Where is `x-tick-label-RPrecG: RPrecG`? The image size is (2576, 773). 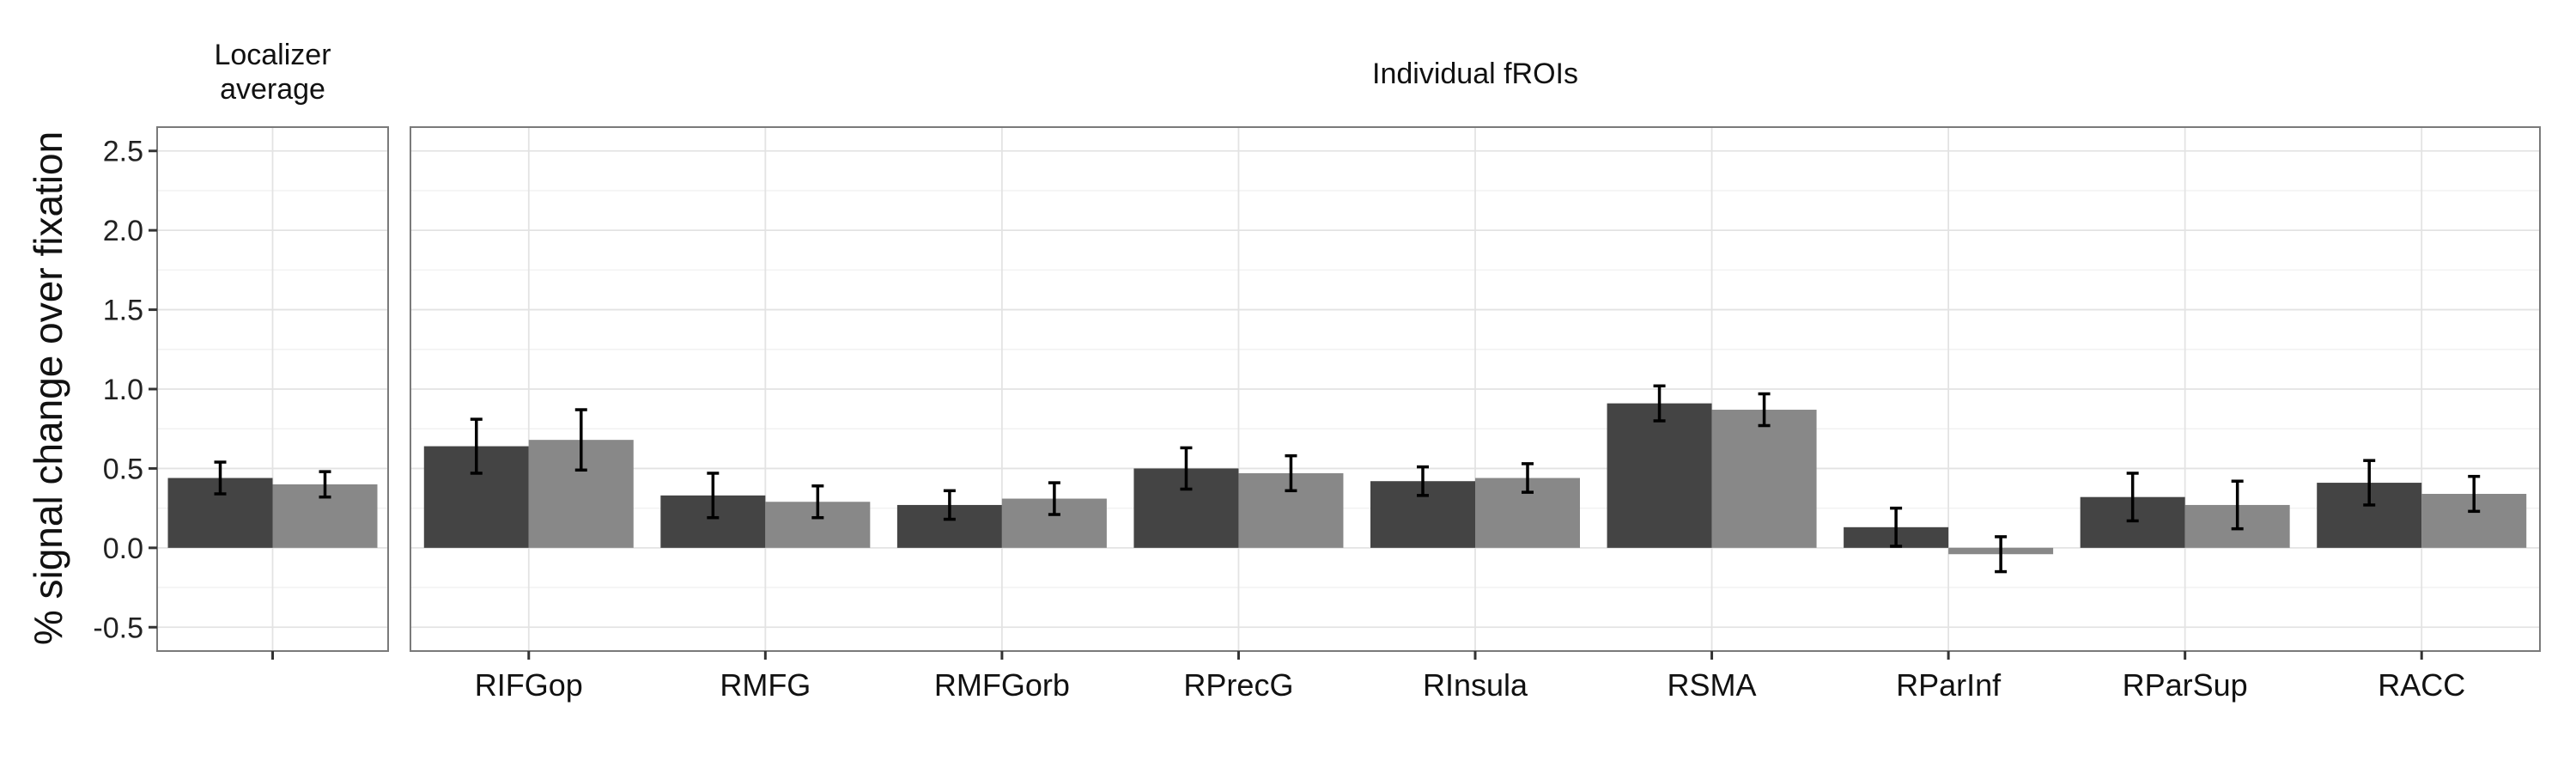
x-tick-label-RPrecG: RPrecG is located at coordinates (1238, 685).